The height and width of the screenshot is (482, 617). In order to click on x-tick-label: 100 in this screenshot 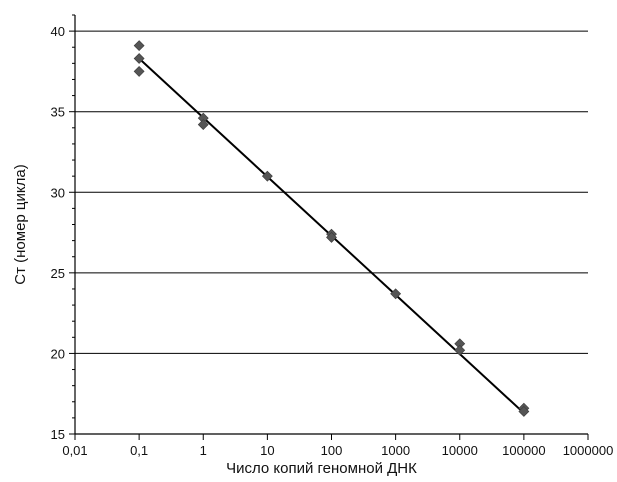, I will do `click(332, 450)`.